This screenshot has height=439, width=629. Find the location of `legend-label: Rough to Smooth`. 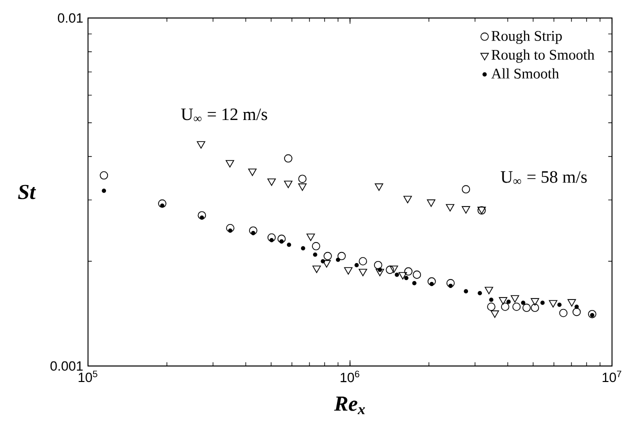

legend-label: Rough to Smooth is located at coordinates (543, 56).